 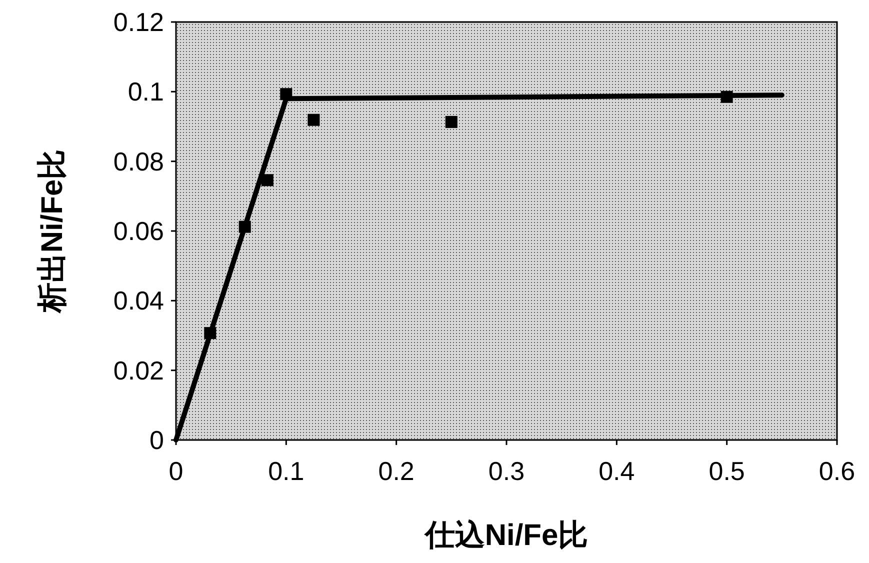 I want to click on x-tick-label: 0.2, so click(x=396, y=471).